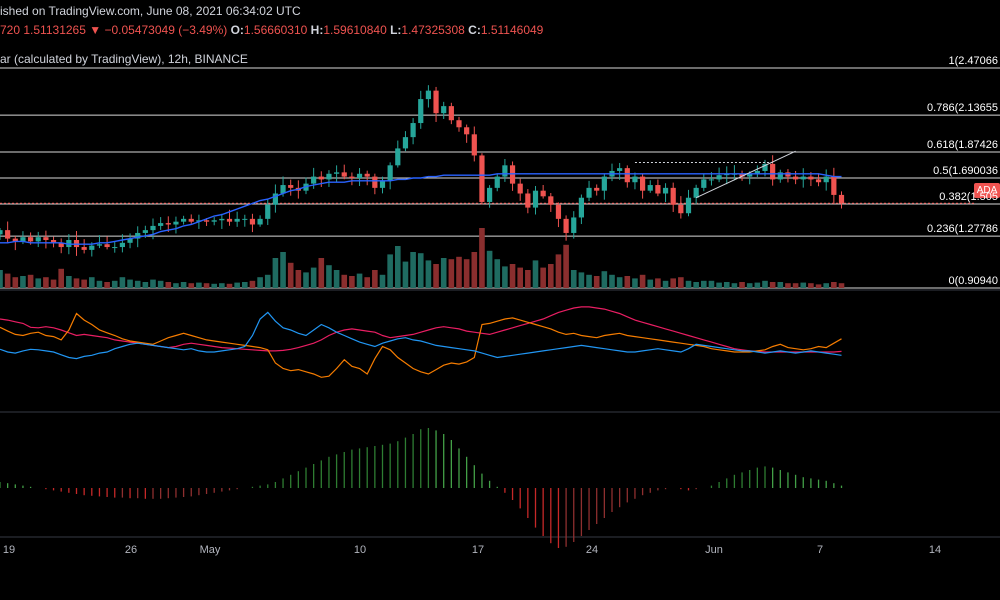 The image size is (1000, 600). I want to click on x-tick-label: 26, so click(131, 550).